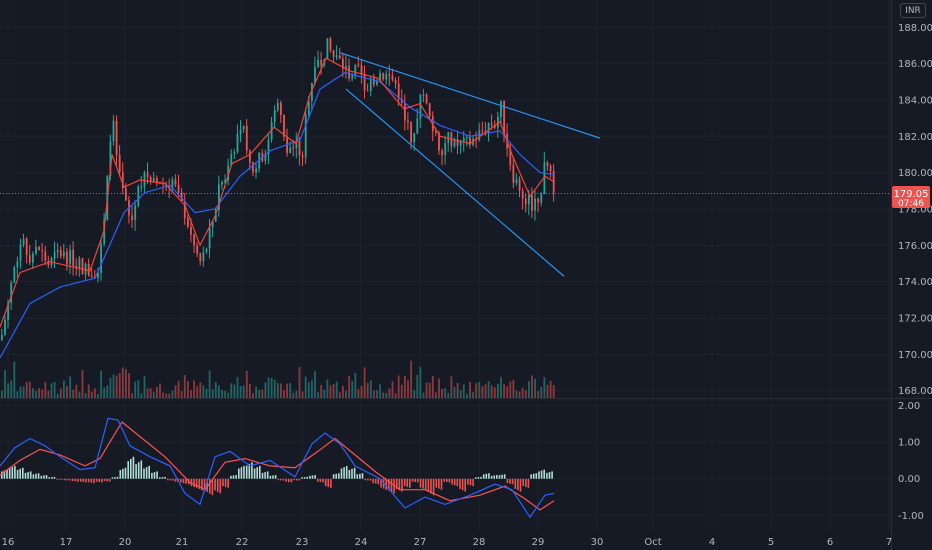 The height and width of the screenshot is (550, 932). I want to click on last-price-value: 179.05, so click(911, 194).